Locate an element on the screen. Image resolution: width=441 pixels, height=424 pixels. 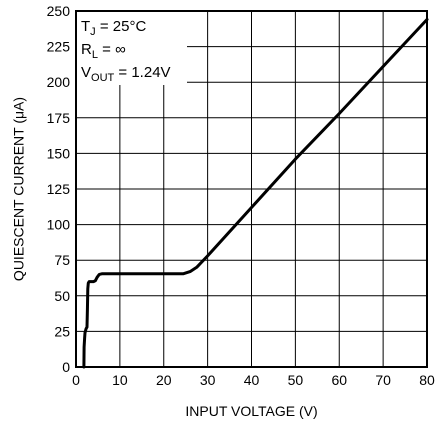
y-axis-label: QUIESCENT CURRENT (μA) is located at coordinates (19, 189).